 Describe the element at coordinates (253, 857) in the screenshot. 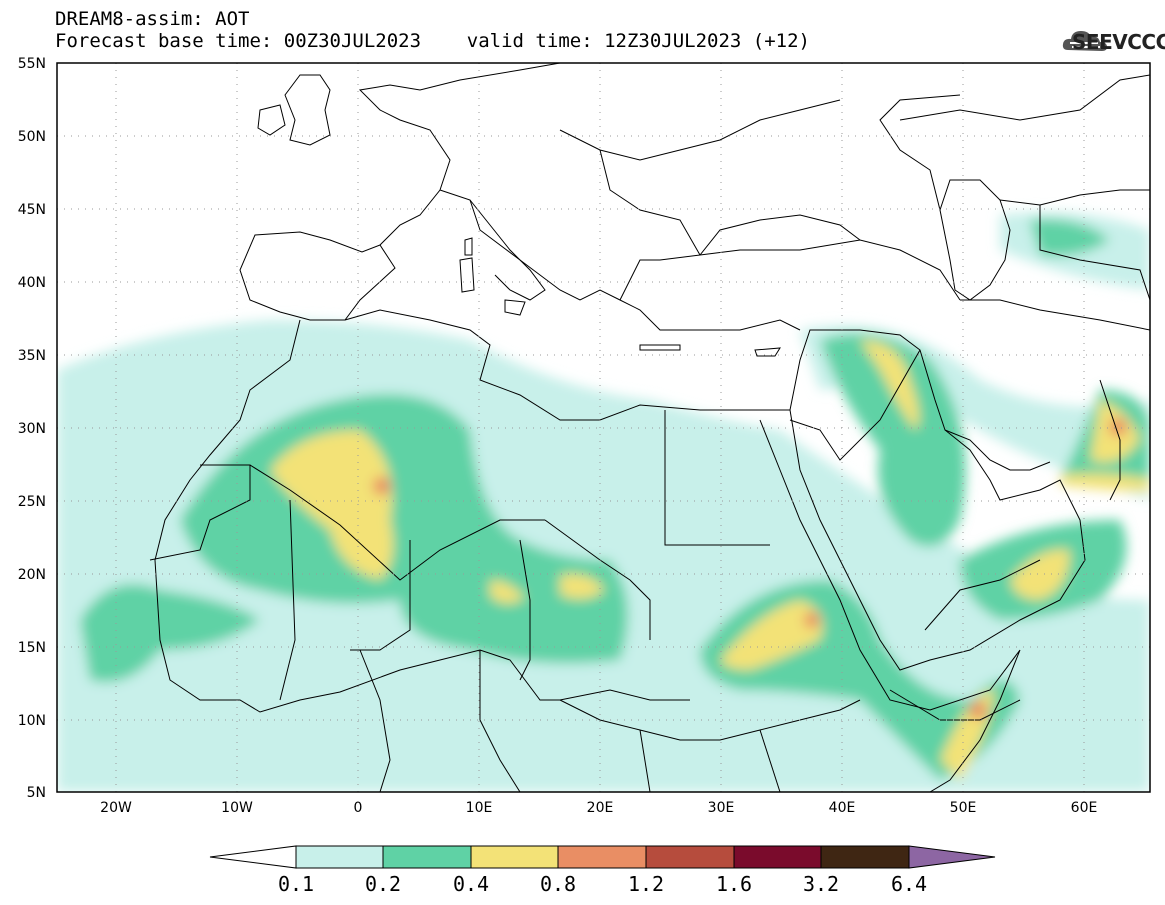

I see `colorbar-low-arrow` at that location.